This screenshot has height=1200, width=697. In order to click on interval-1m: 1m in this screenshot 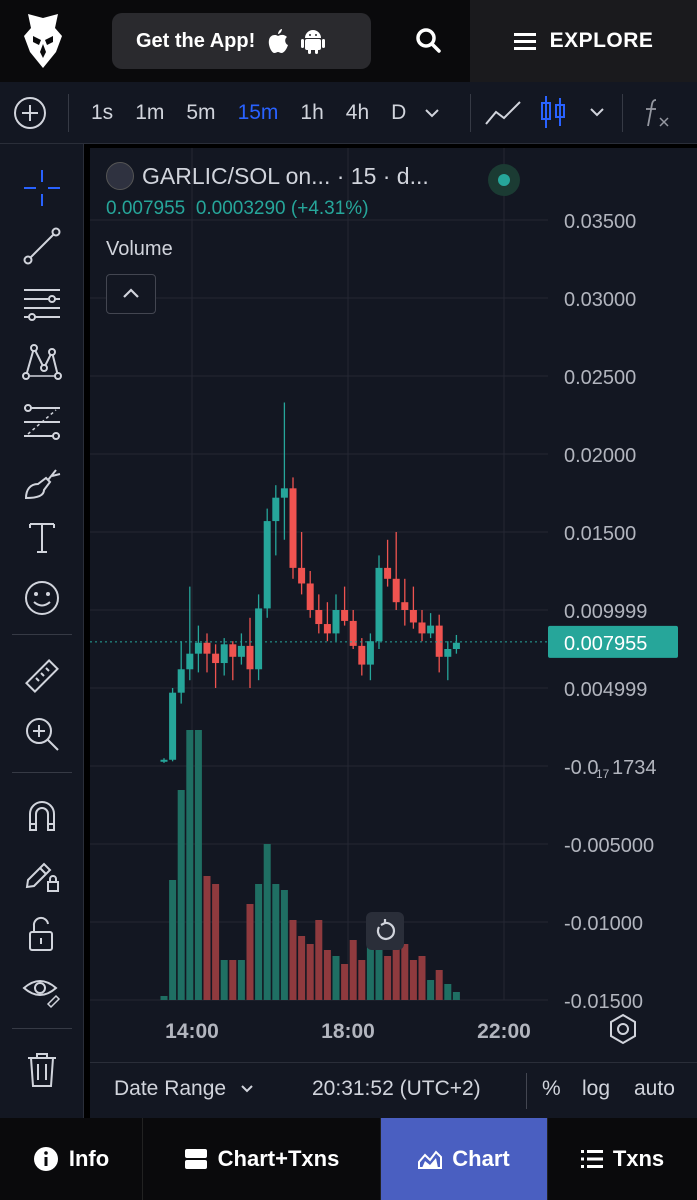, I will do `click(150, 112)`.